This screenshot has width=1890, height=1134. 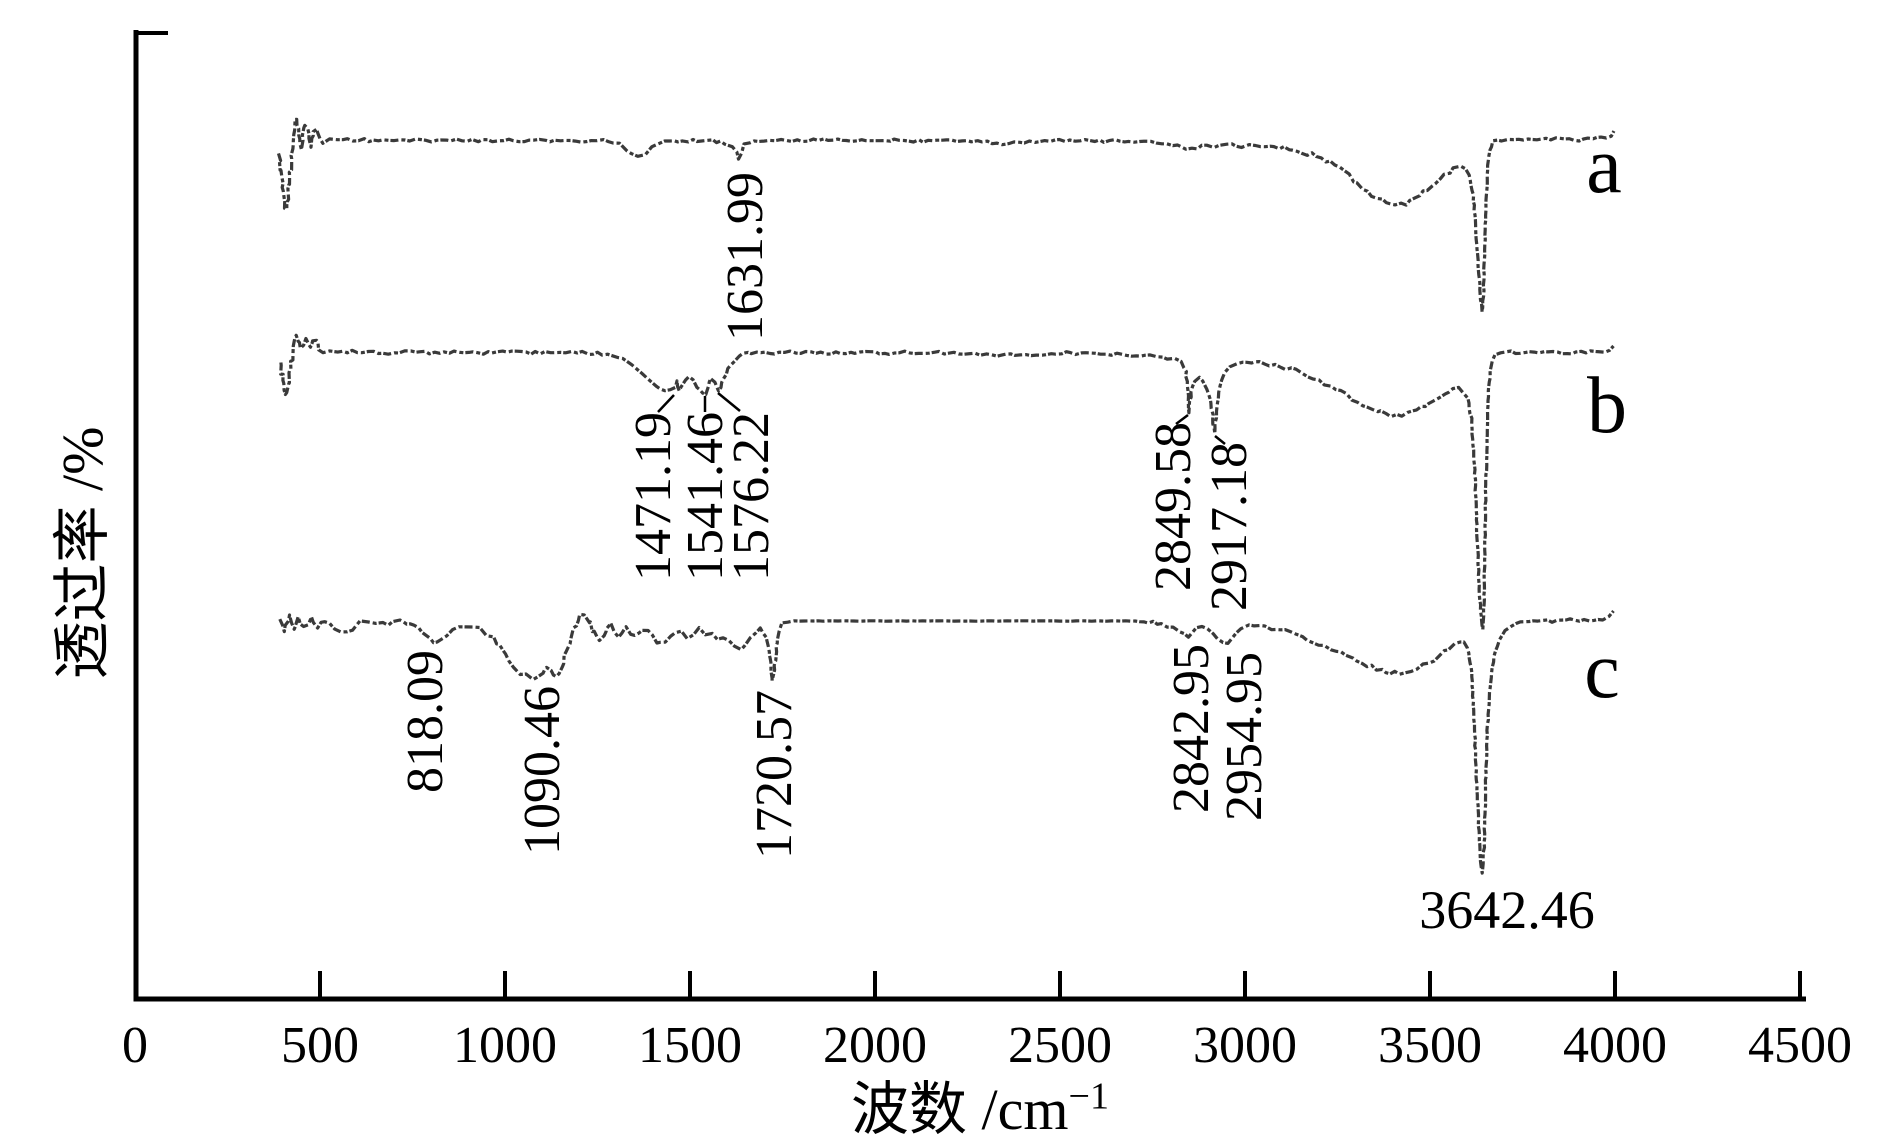 I want to click on x-tick-label-1000: 1000, so click(x=505, y=1045).